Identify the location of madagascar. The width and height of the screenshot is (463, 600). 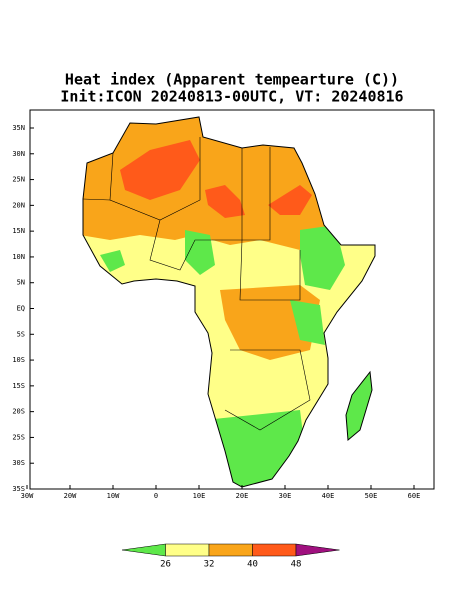
(359, 406).